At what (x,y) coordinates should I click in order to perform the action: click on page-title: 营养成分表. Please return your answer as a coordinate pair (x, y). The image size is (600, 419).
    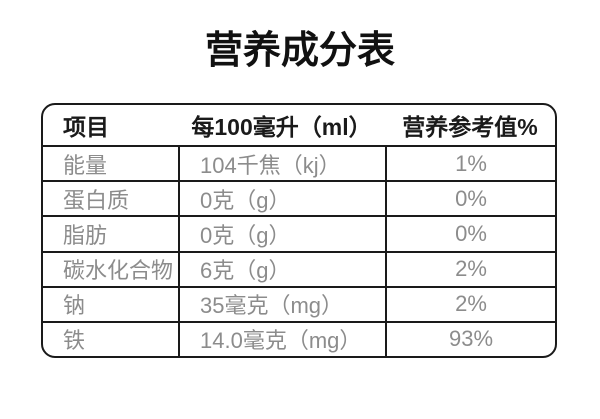
    Looking at the image, I should click on (299, 51).